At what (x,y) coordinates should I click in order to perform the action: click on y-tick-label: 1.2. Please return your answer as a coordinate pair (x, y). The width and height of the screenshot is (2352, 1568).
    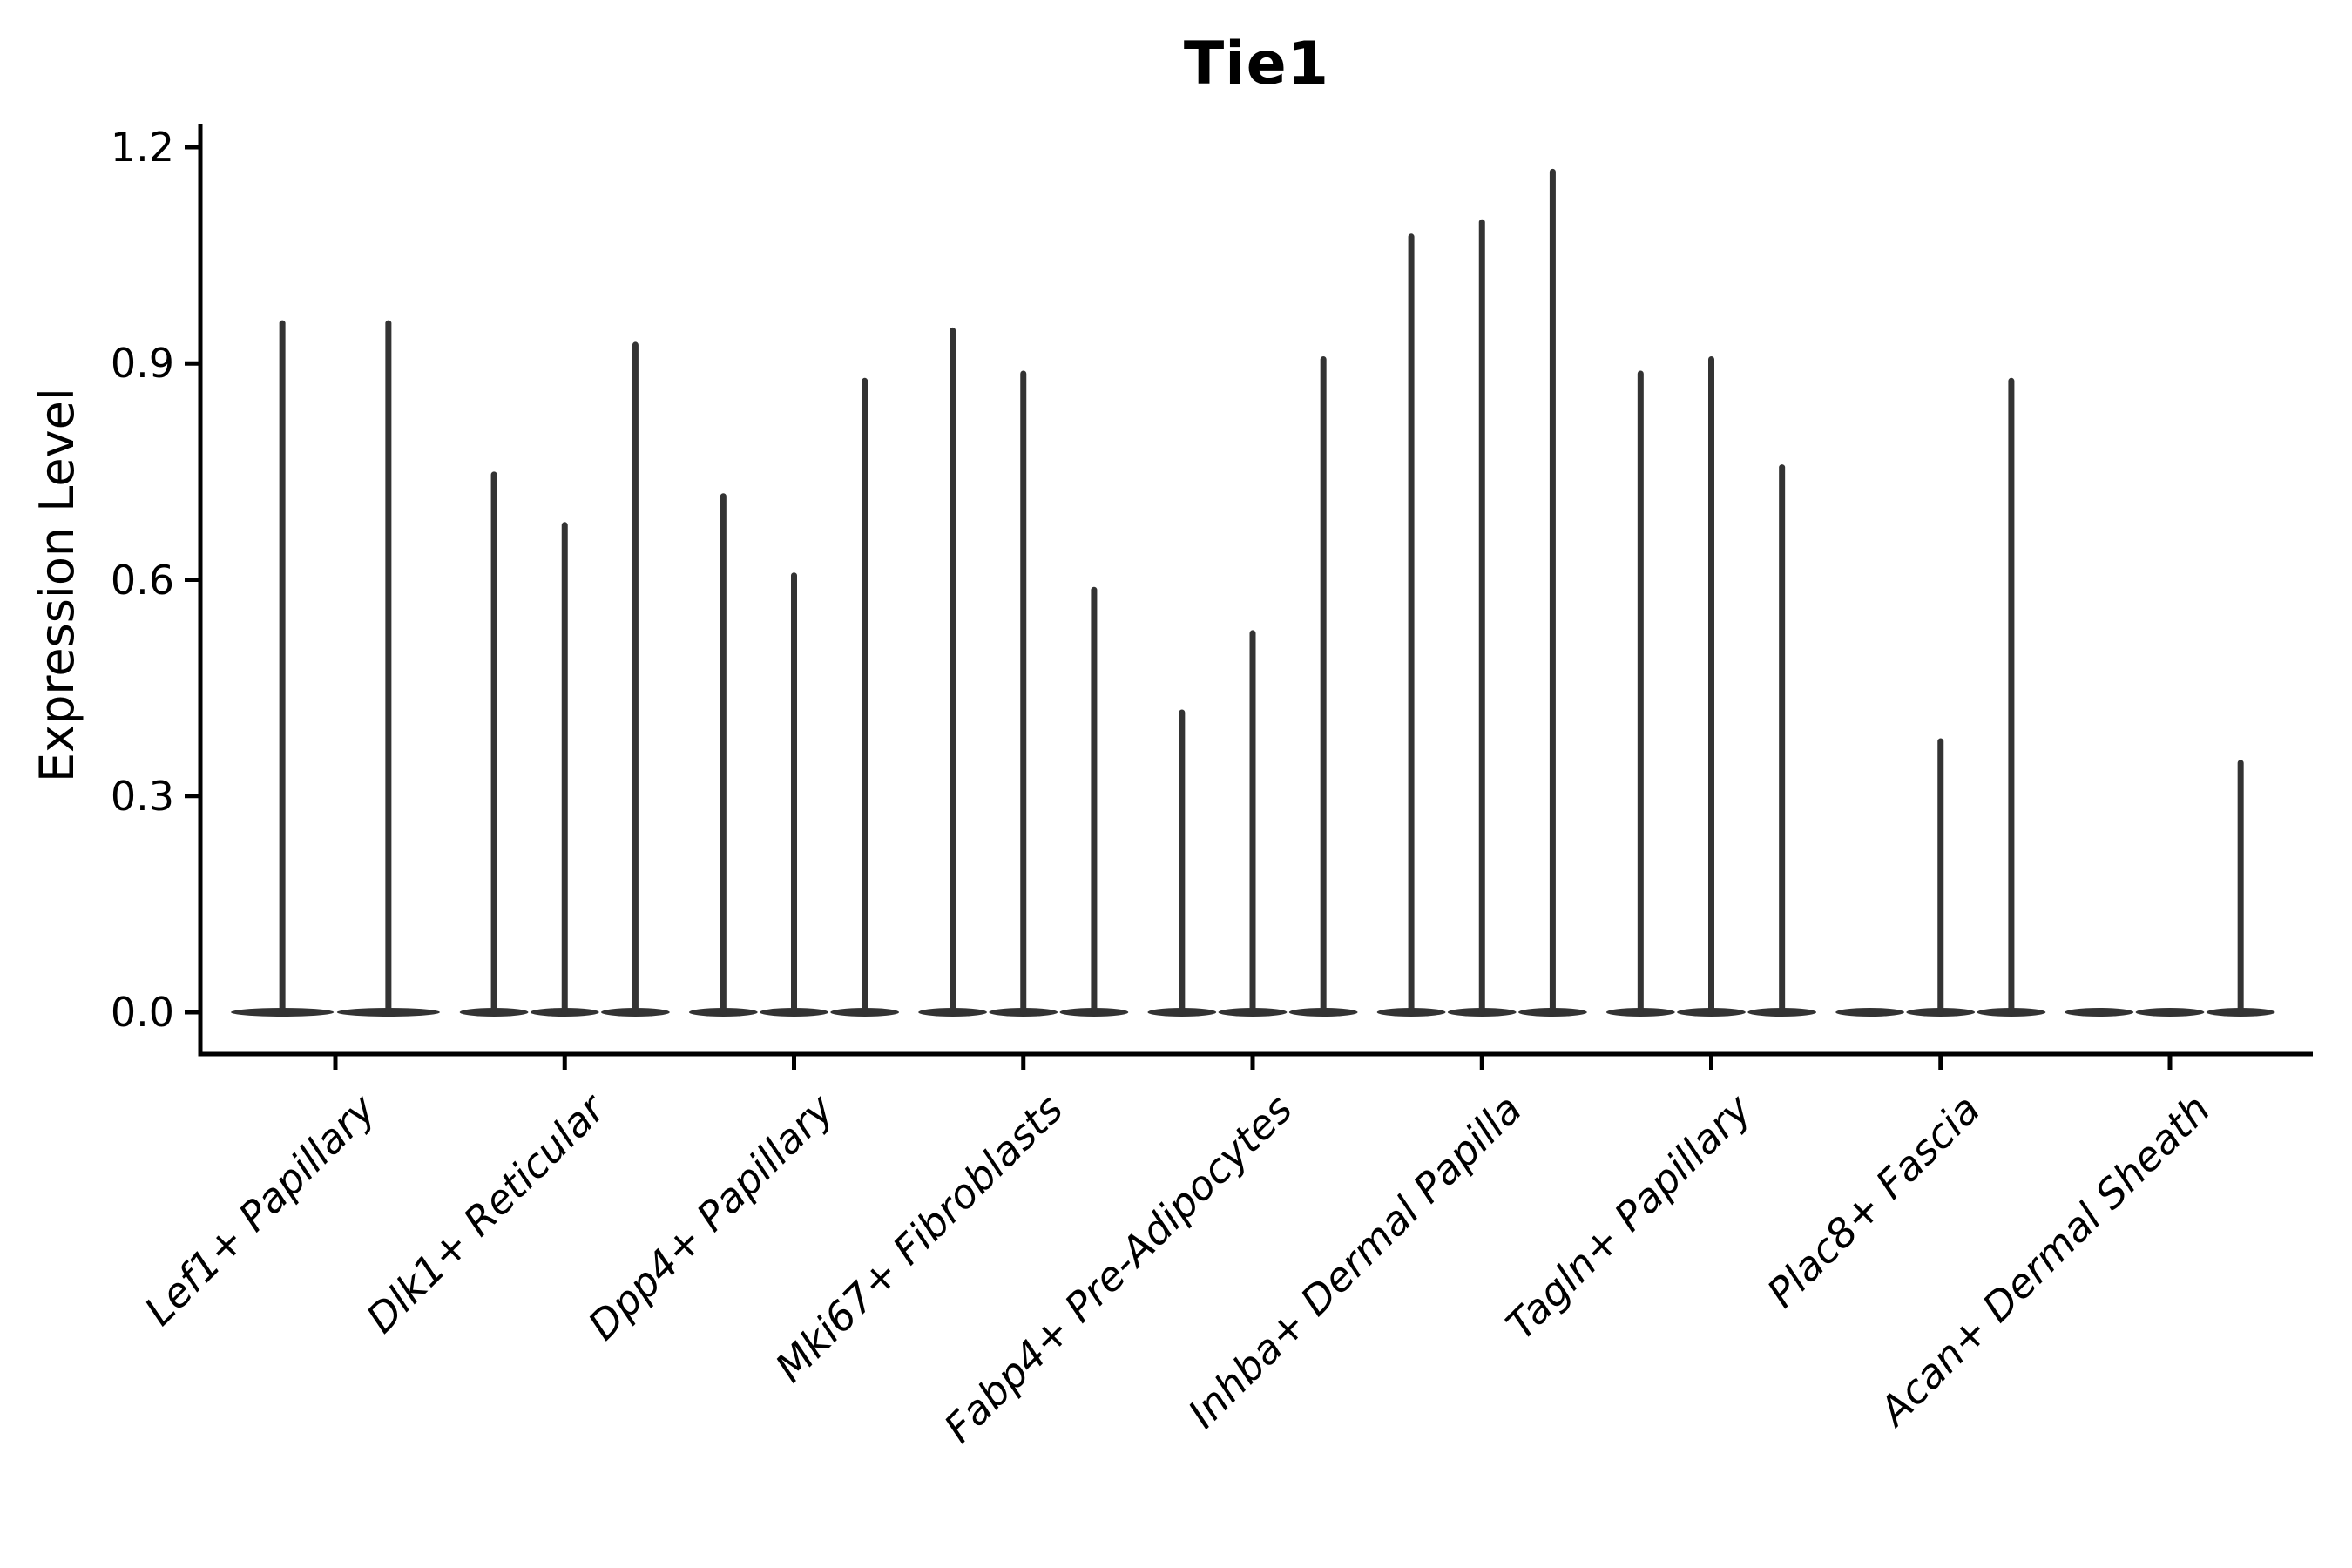
    Looking at the image, I should click on (142, 147).